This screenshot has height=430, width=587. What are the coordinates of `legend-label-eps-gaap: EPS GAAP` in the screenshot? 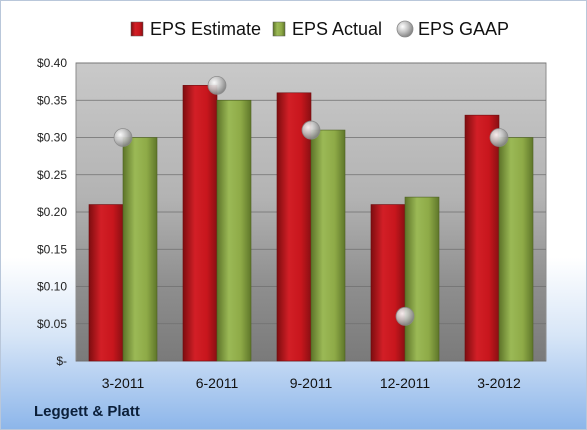 It's located at (463, 29).